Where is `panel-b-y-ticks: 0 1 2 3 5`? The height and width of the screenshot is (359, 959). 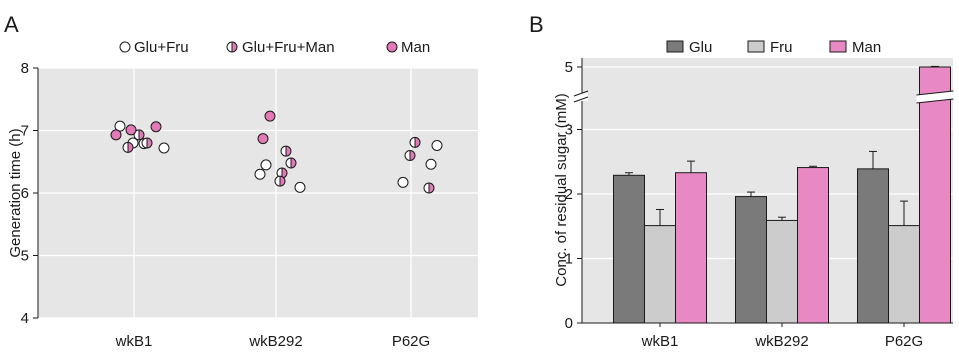 panel-b-y-ticks: 0 1 2 3 5 is located at coordinates (573, 195).